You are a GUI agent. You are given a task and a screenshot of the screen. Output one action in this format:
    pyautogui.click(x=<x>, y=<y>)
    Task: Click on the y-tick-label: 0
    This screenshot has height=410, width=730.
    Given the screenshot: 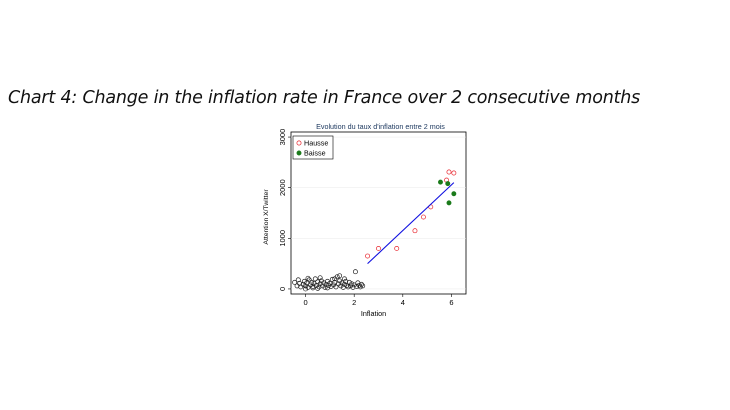 What is the action you would take?
    pyautogui.click(x=282, y=289)
    